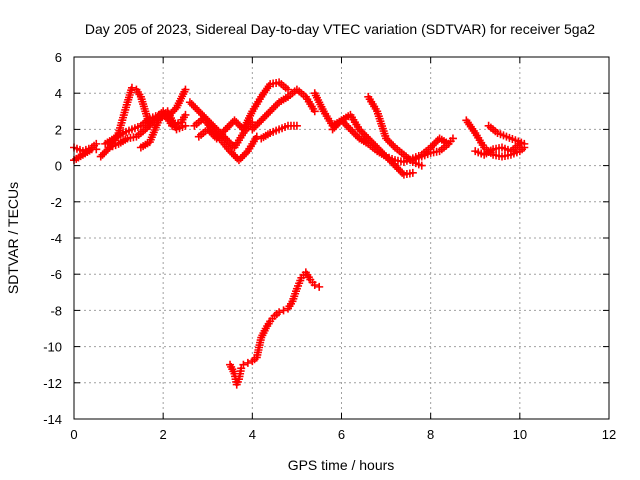  Describe the element at coordinates (56, 274) in the screenshot. I see `y-tick-label: -6` at that location.